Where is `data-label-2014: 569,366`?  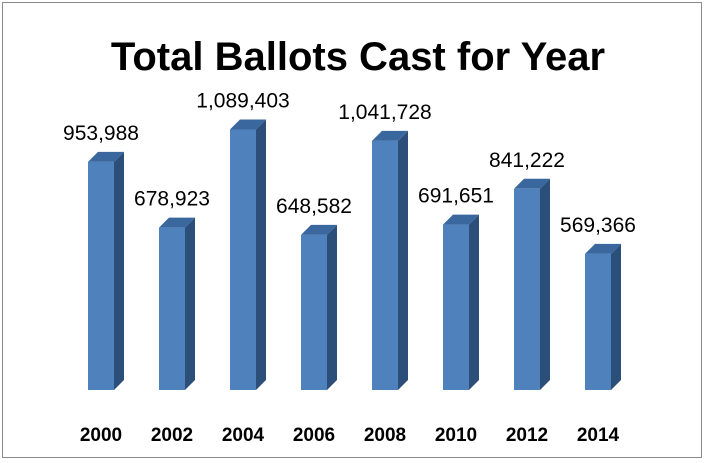
data-label-2014: 569,366 is located at coordinates (598, 225).